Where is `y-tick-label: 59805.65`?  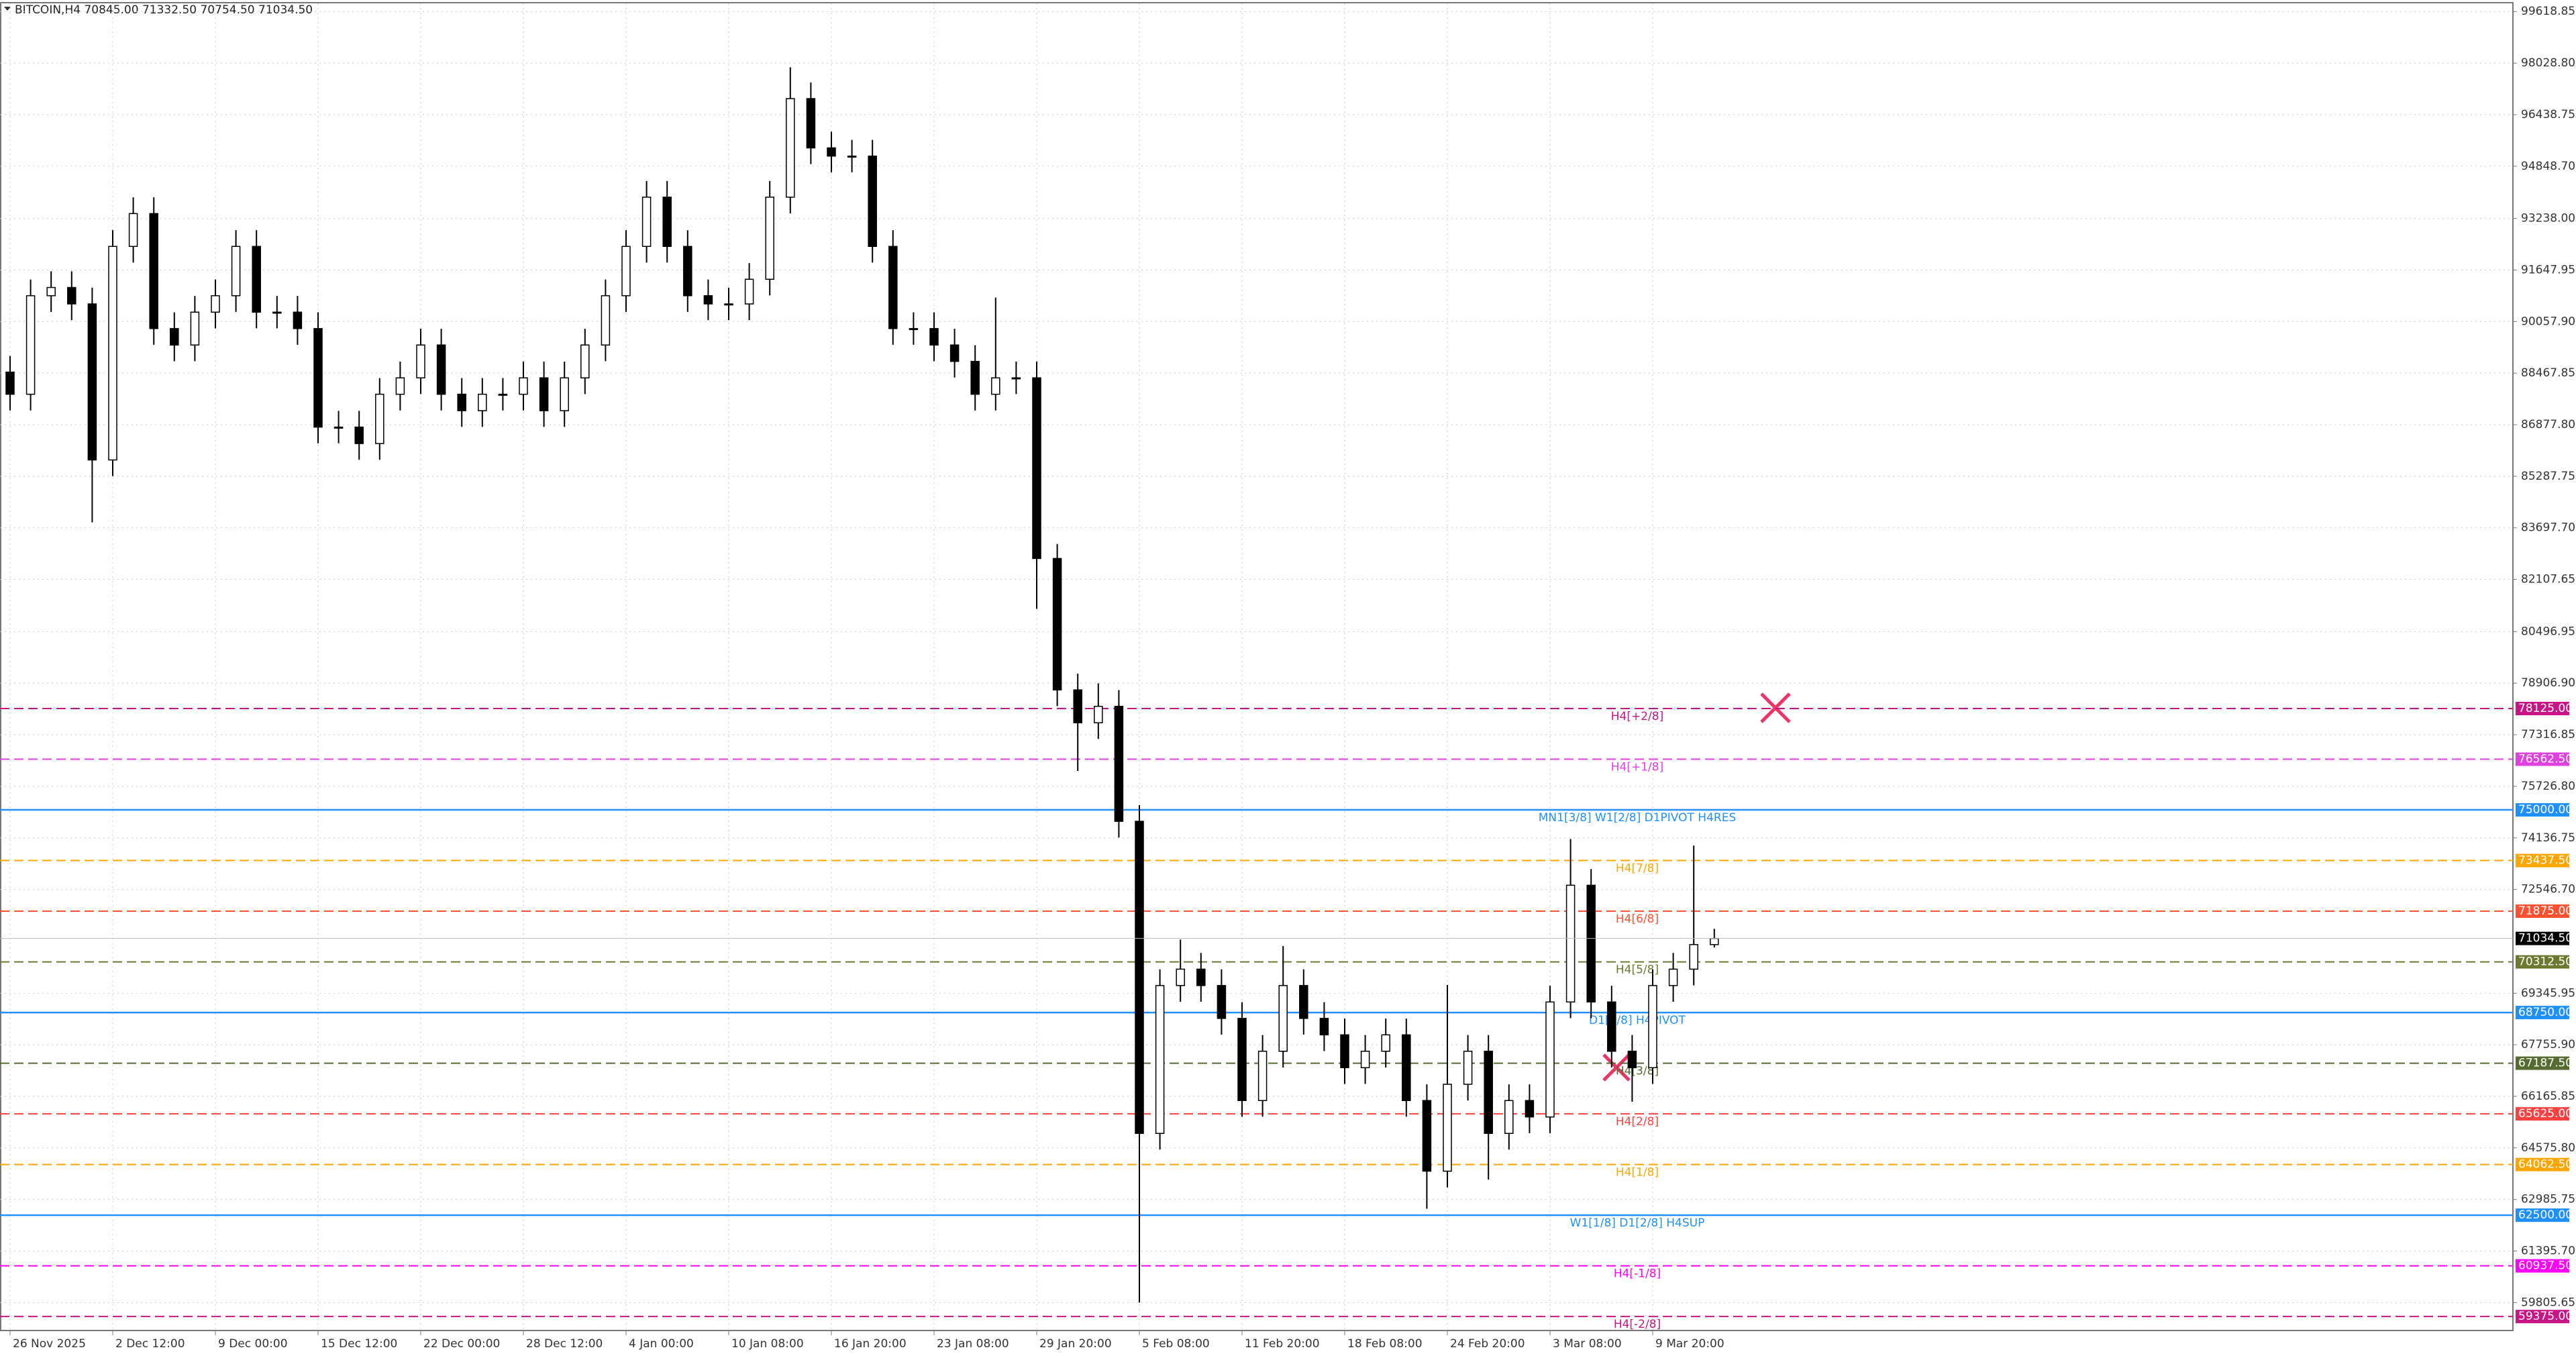 y-tick-label: 59805.65 is located at coordinates (2548, 1302).